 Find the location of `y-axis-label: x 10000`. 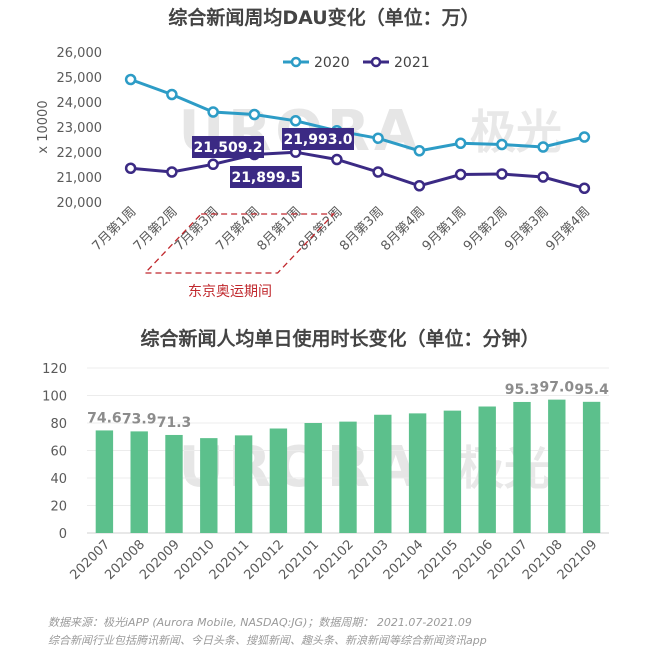

y-axis-label: x 10000 is located at coordinates (43, 126).